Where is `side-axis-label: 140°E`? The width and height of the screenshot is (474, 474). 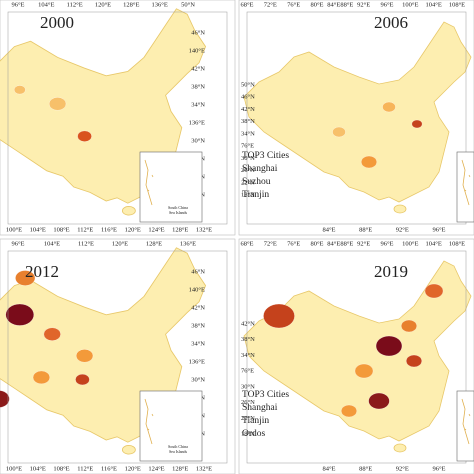
side-axis-label: 140°E is located at coordinates (197, 289).